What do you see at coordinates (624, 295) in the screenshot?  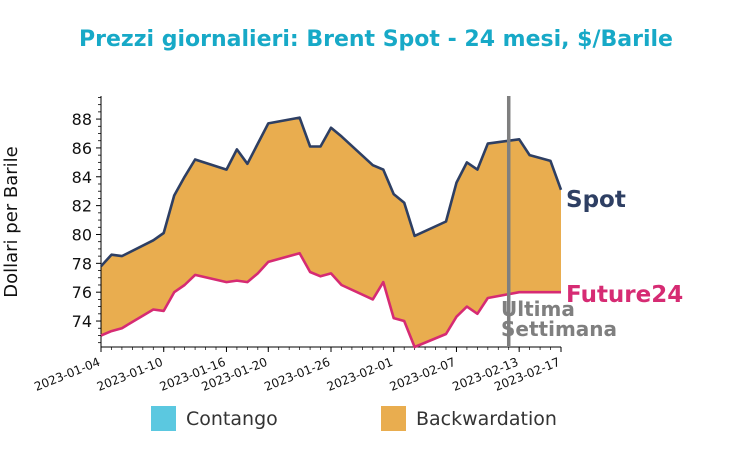 I see `future24-series-label: Future24` at bounding box center [624, 295].